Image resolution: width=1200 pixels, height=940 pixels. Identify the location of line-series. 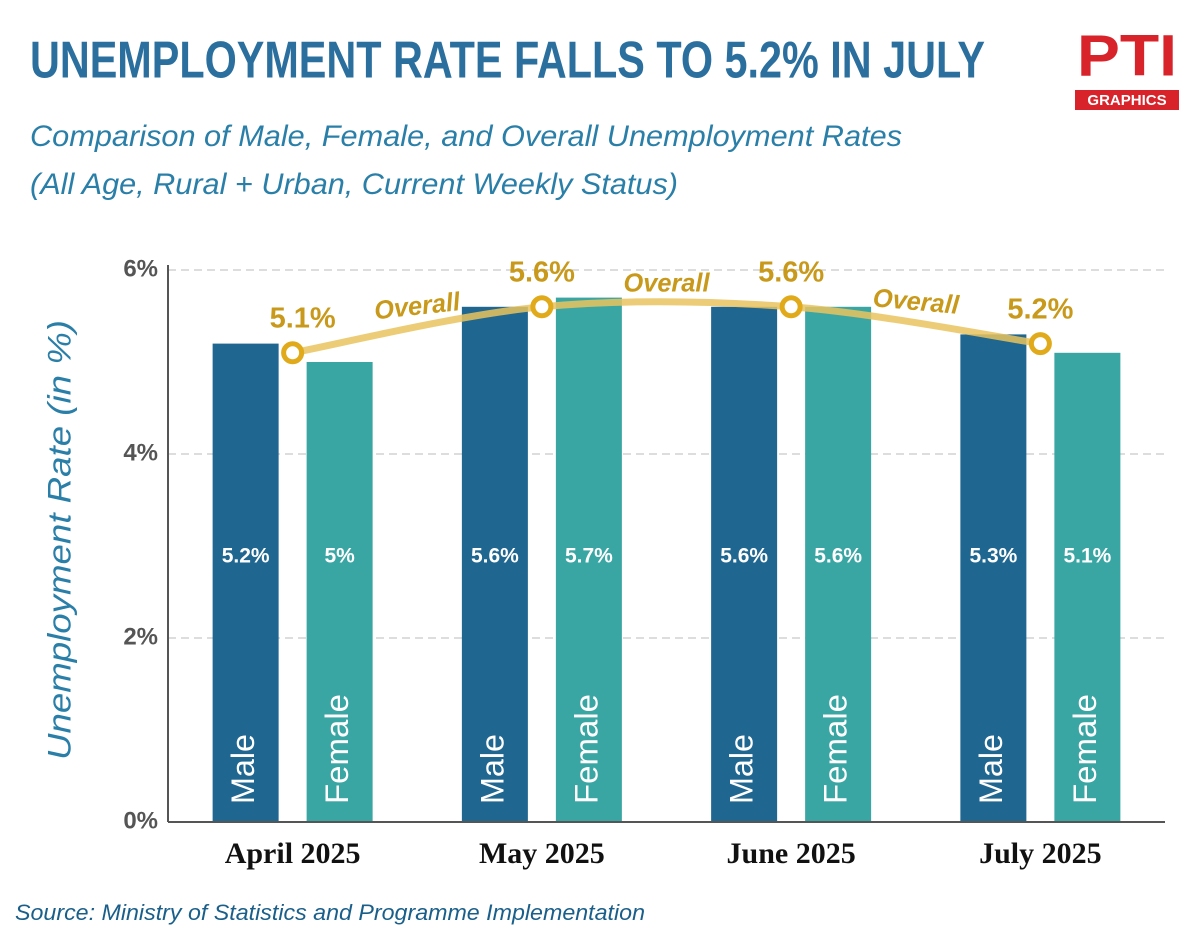
(666, 327).